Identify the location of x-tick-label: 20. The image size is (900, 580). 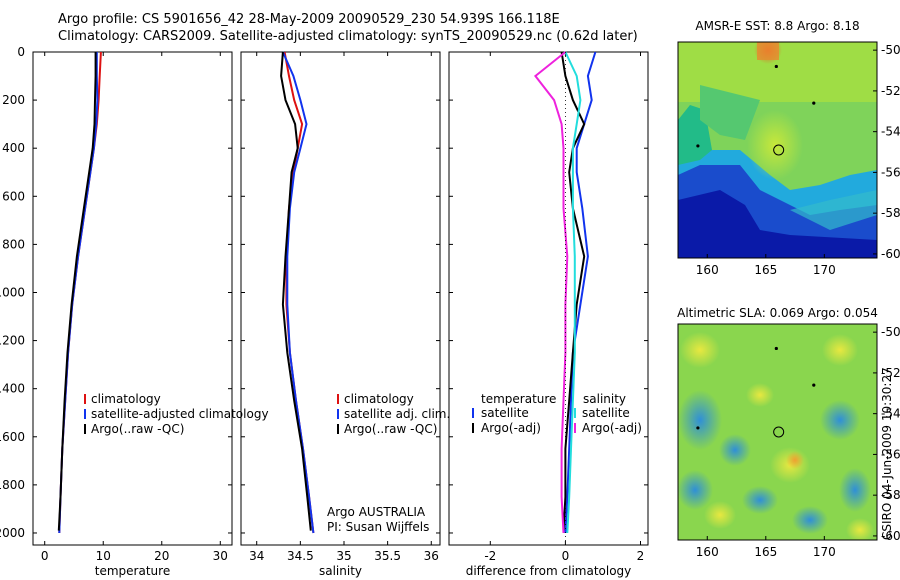
(161, 556).